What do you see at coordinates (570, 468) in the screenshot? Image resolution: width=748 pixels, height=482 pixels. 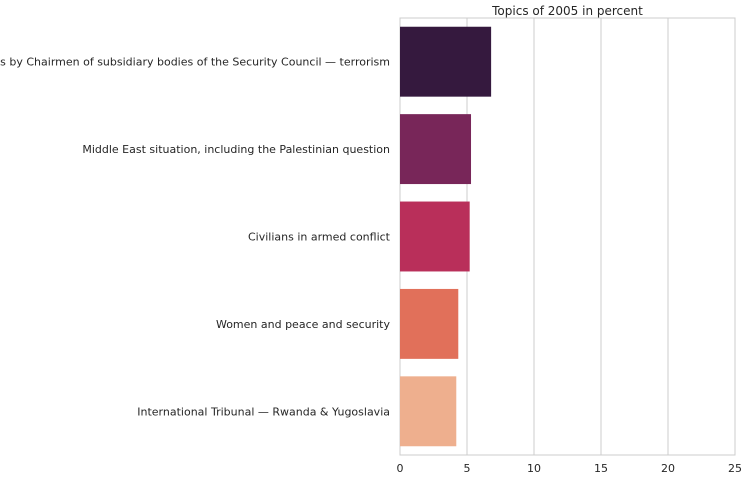 I see `x-tick-labels: 0 5 10 15 20 25` at bounding box center [570, 468].